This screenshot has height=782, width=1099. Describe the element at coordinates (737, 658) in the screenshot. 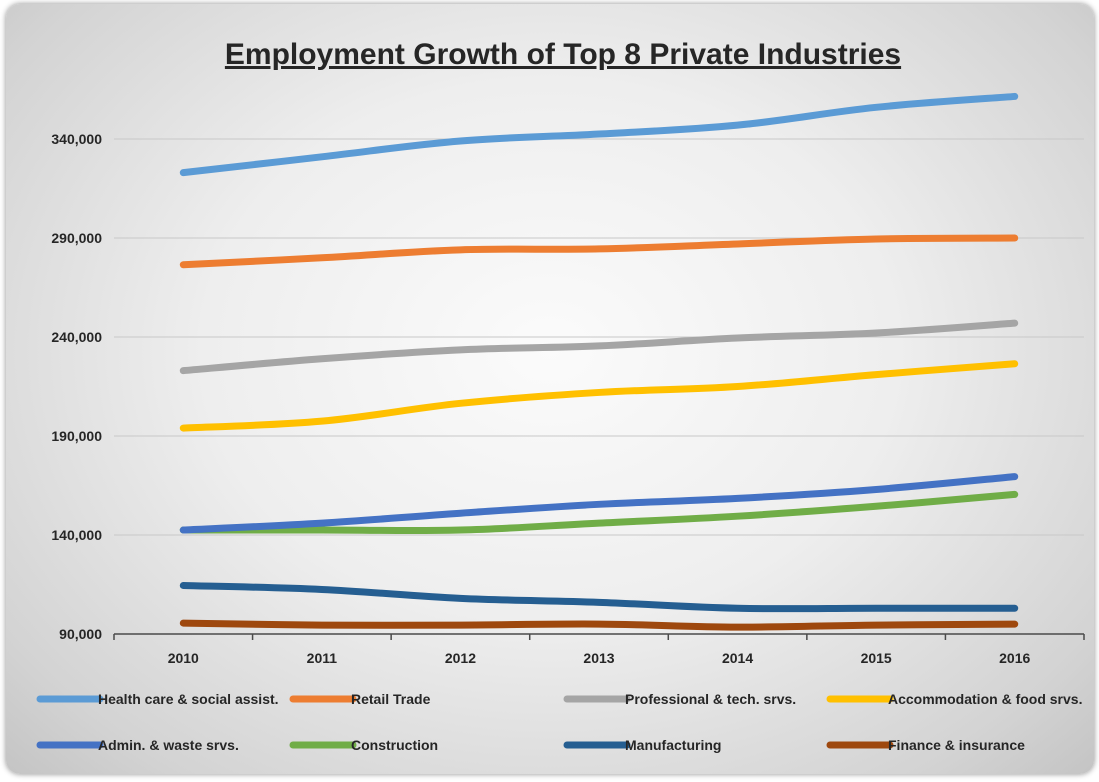

I see `x-tick-label: 2014` at that location.